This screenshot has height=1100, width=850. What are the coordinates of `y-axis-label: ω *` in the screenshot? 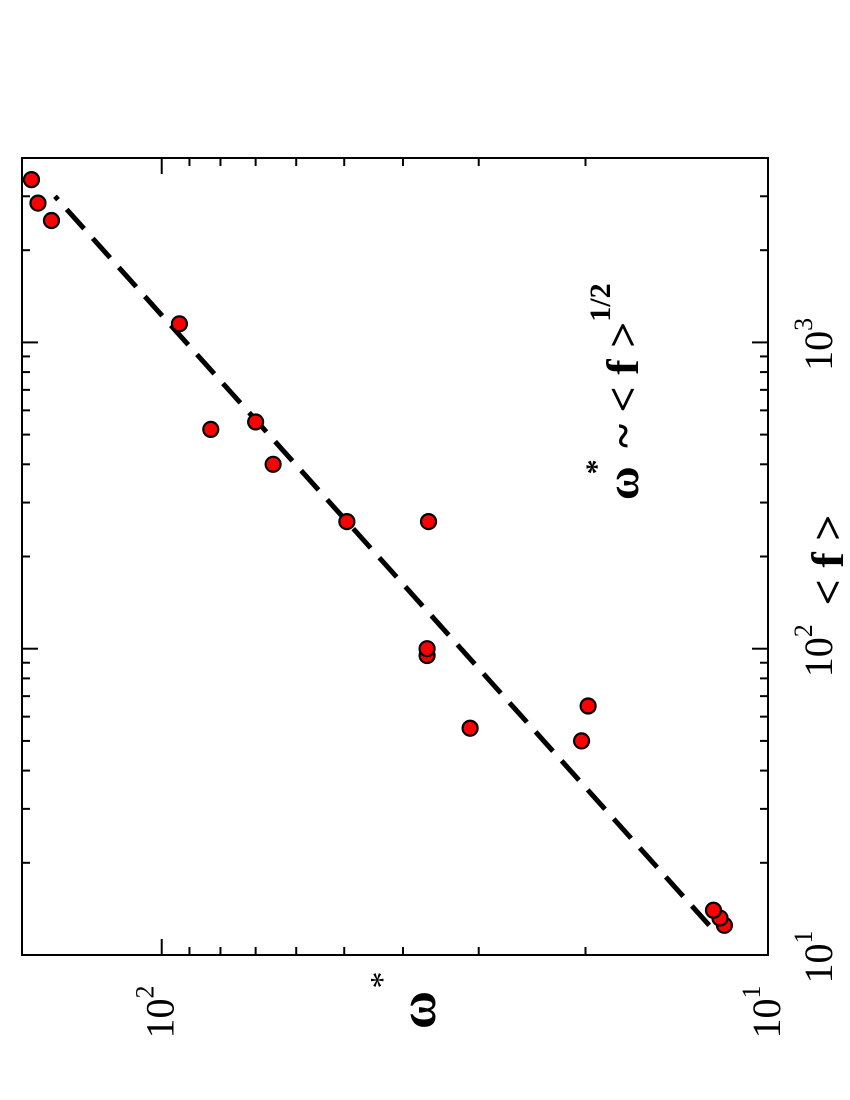 It's located at (405, 1001).